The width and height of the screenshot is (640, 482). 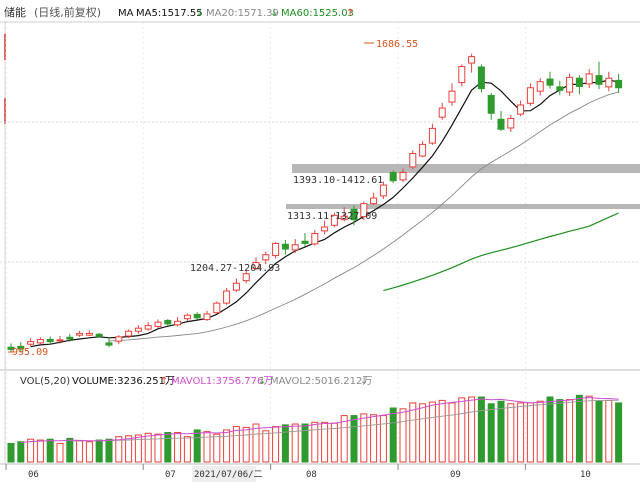 What do you see at coordinates (126, 13) in the screenshot?
I see `ma-label: MA` at bounding box center [126, 13].